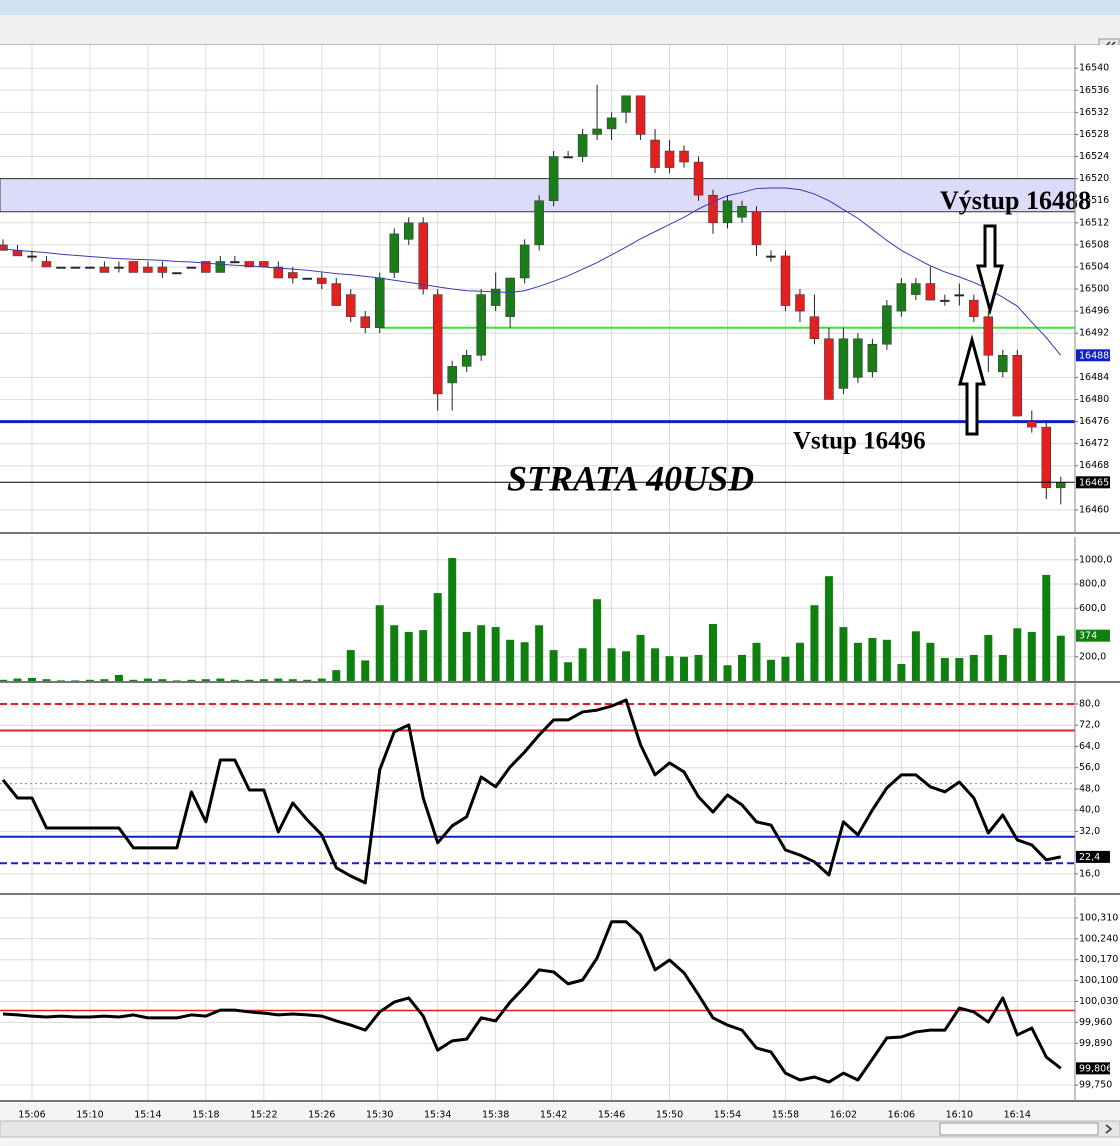  I want to click on exit-arrow, so click(990, 270).